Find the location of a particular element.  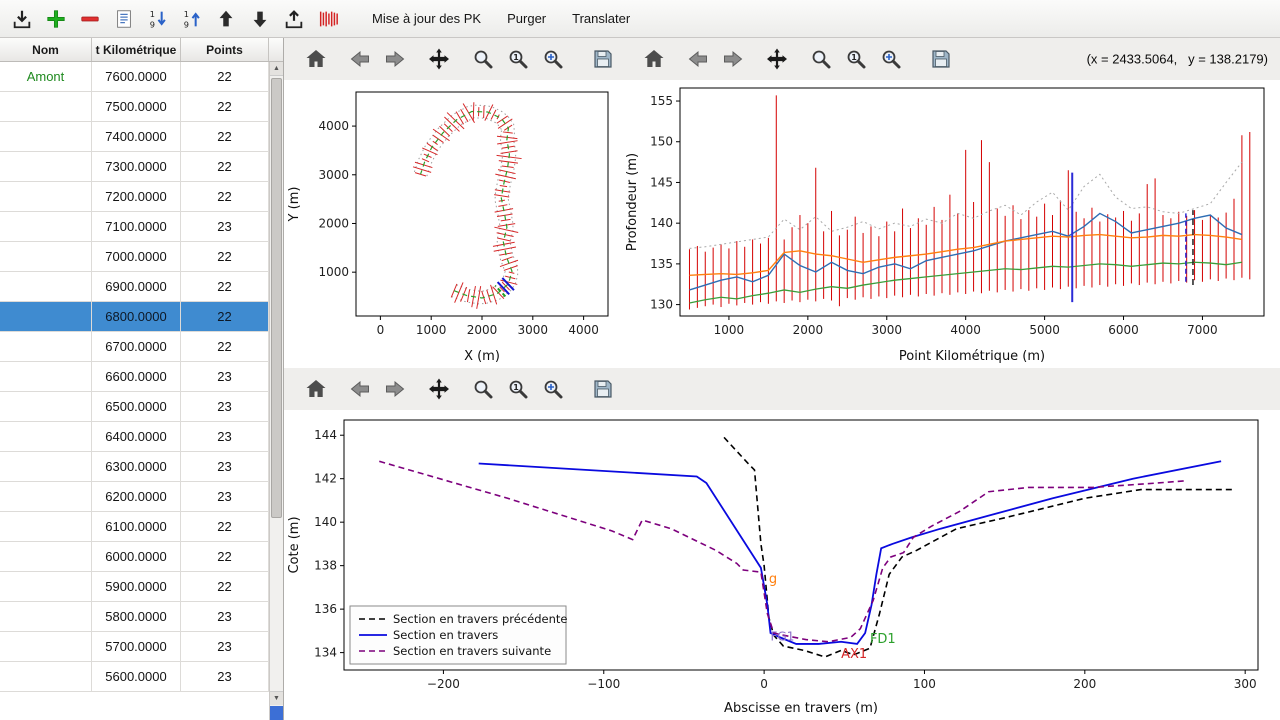

table-row: 5700.0000 23 is located at coordinates (134, 647).